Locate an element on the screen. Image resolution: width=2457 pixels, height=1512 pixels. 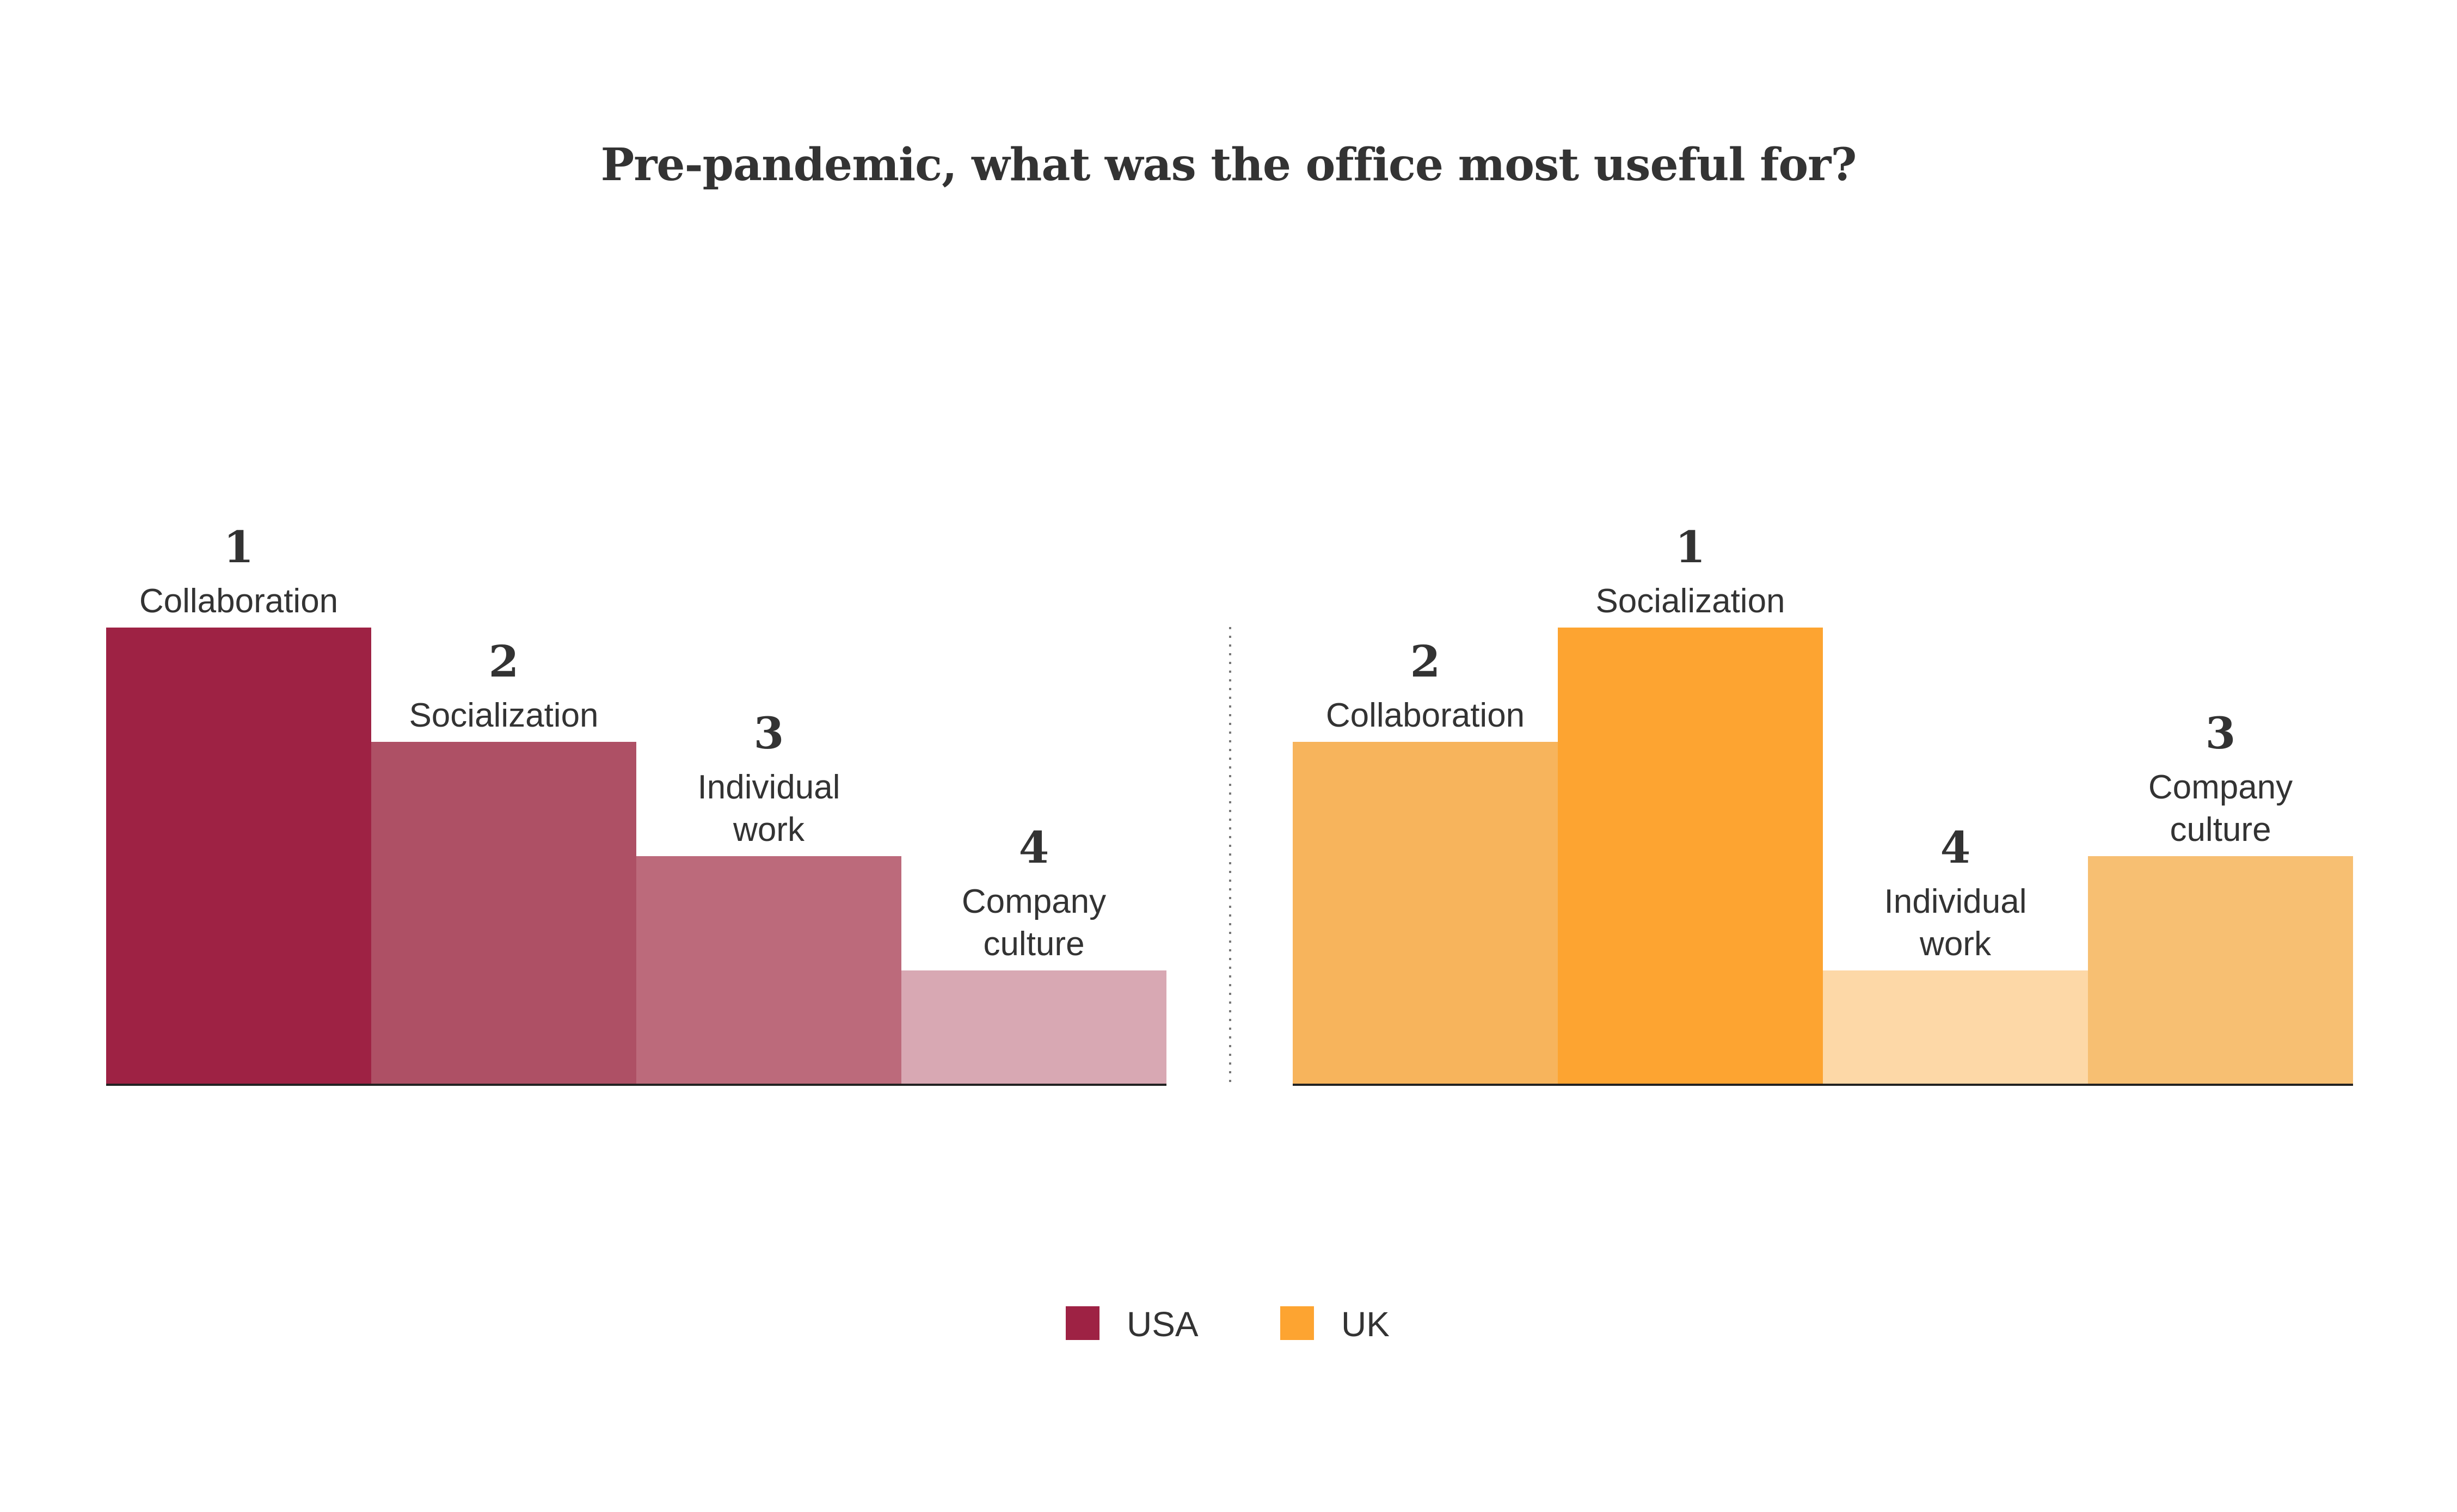
bar-label-uk-1: Collaboration is located at coordinates (1425, 715).